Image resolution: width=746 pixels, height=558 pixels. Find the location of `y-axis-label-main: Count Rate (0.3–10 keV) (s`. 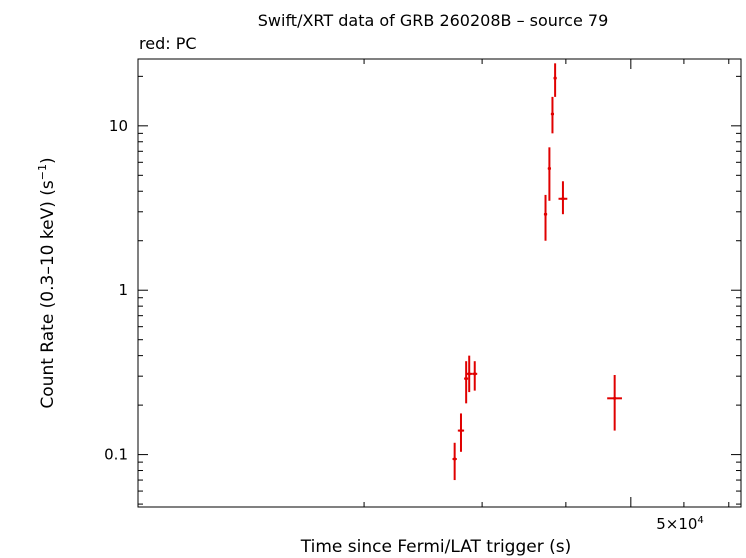

y-axis-label-main: Count Rate (0.3–10 keV) (s is located at coordinates (48, 294).